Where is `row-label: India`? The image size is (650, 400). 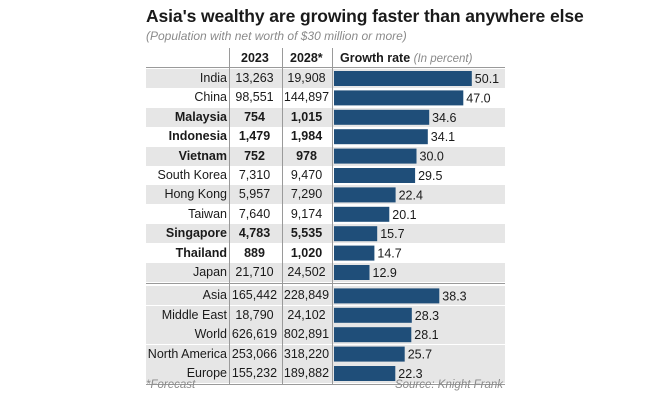 row-label: India is located at coordinates (213, 78).